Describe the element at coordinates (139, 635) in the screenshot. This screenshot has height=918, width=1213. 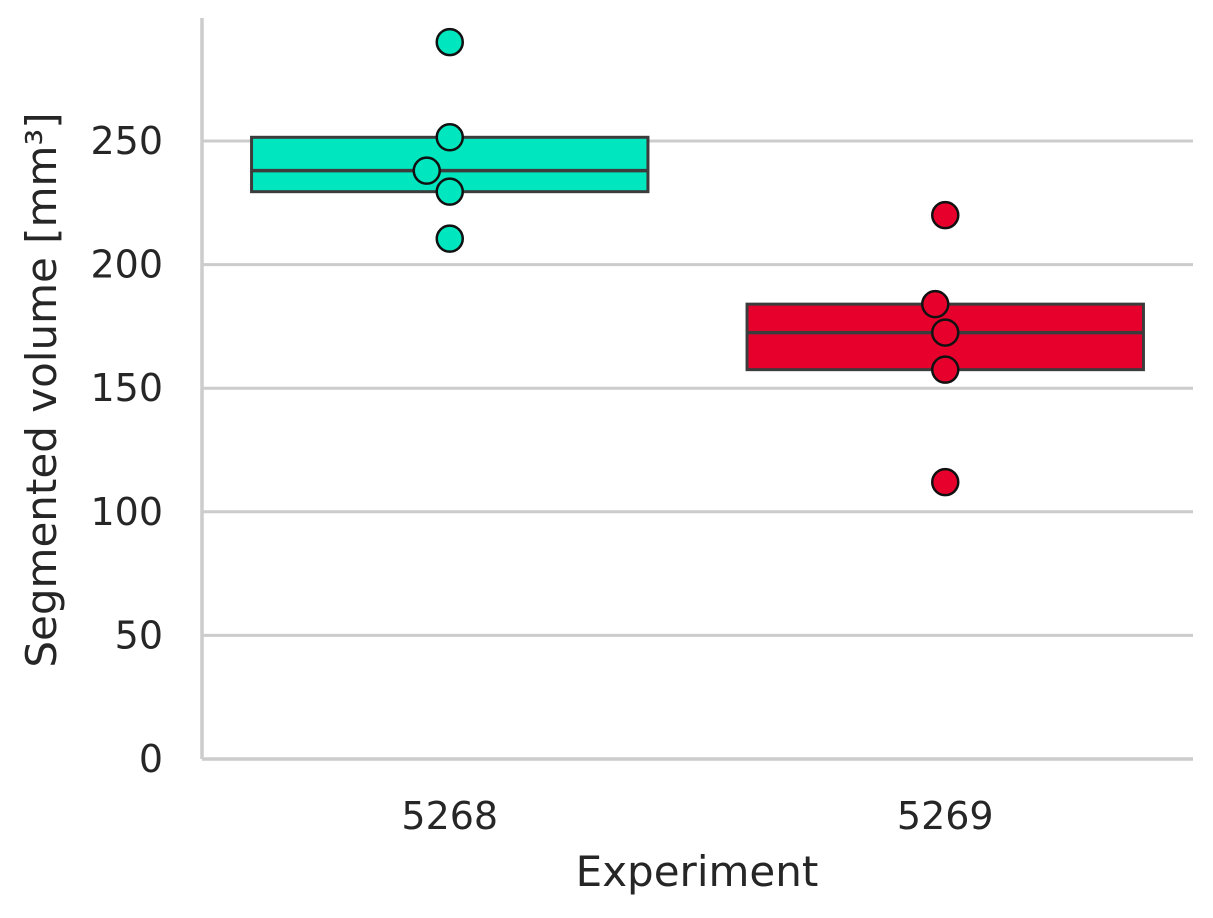
I see `y-tick-label-50: 50` at that location.